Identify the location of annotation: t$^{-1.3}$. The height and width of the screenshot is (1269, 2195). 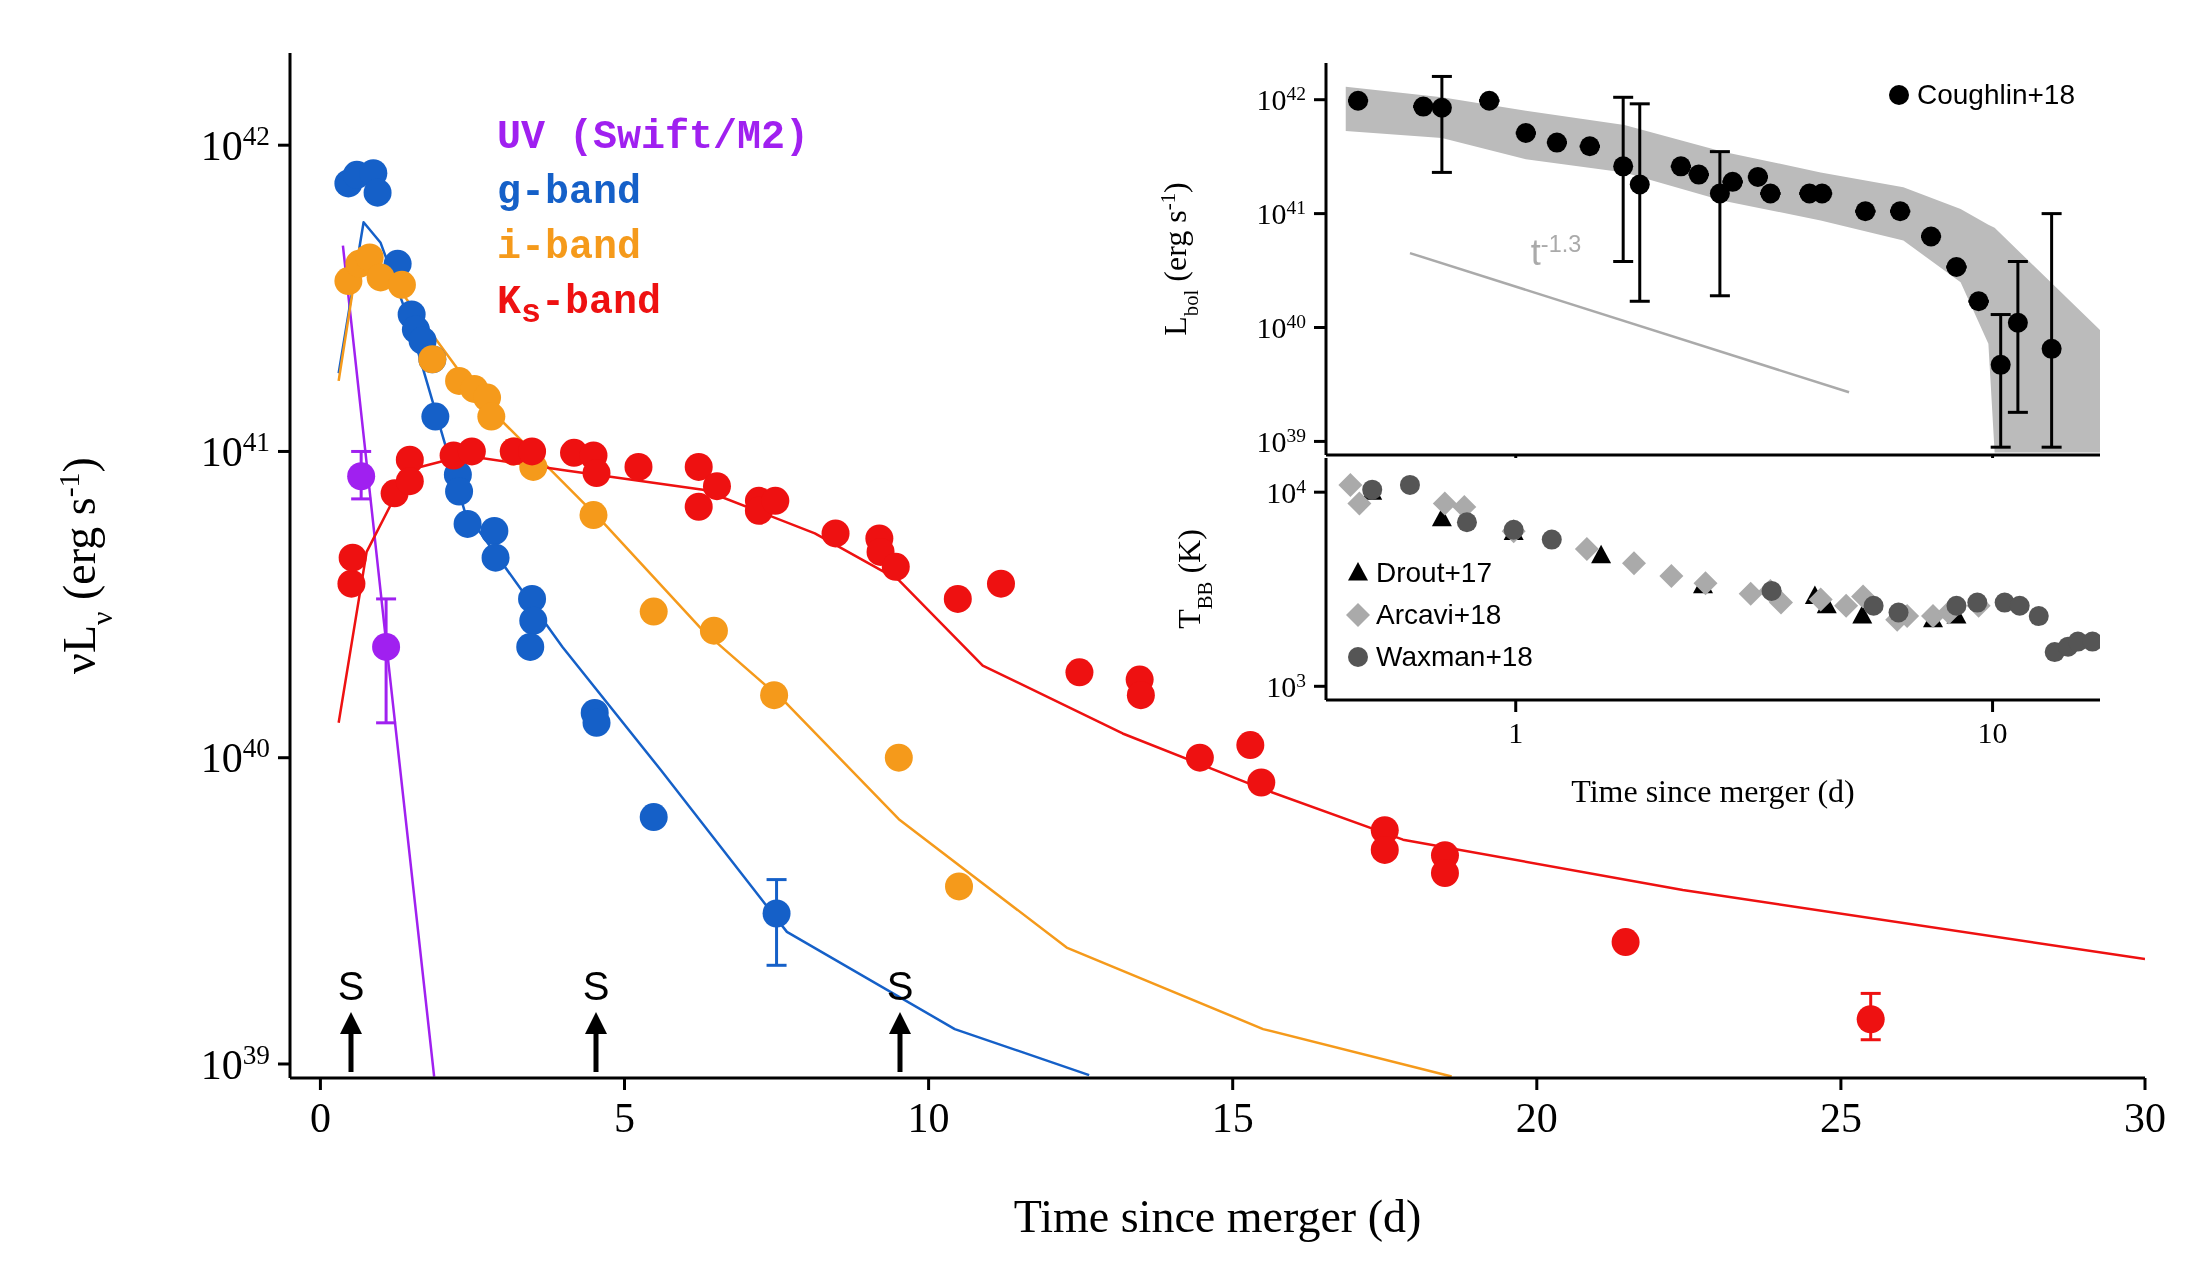
(1556, 252).